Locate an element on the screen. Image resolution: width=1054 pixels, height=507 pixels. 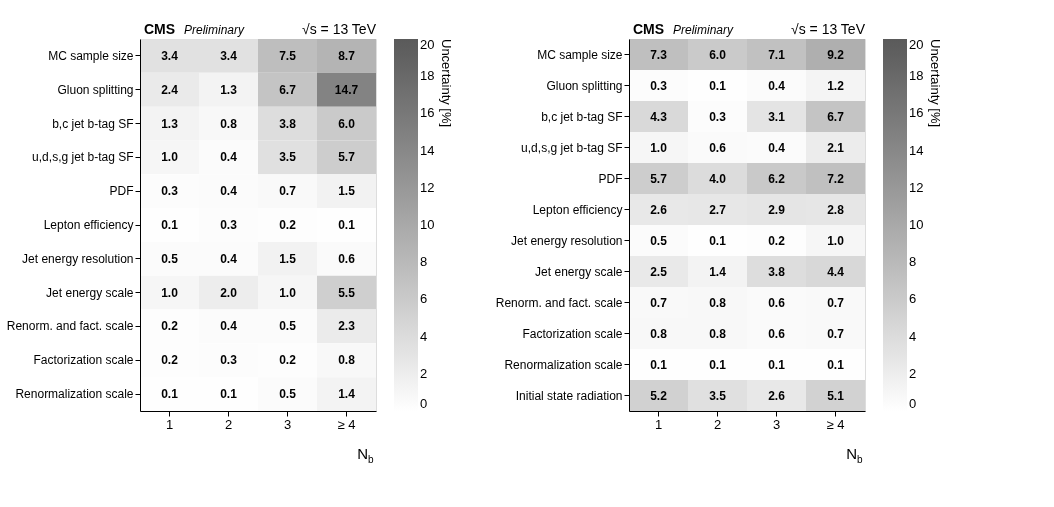
y-tick-label: PDF is located at coordinates (610, 178).